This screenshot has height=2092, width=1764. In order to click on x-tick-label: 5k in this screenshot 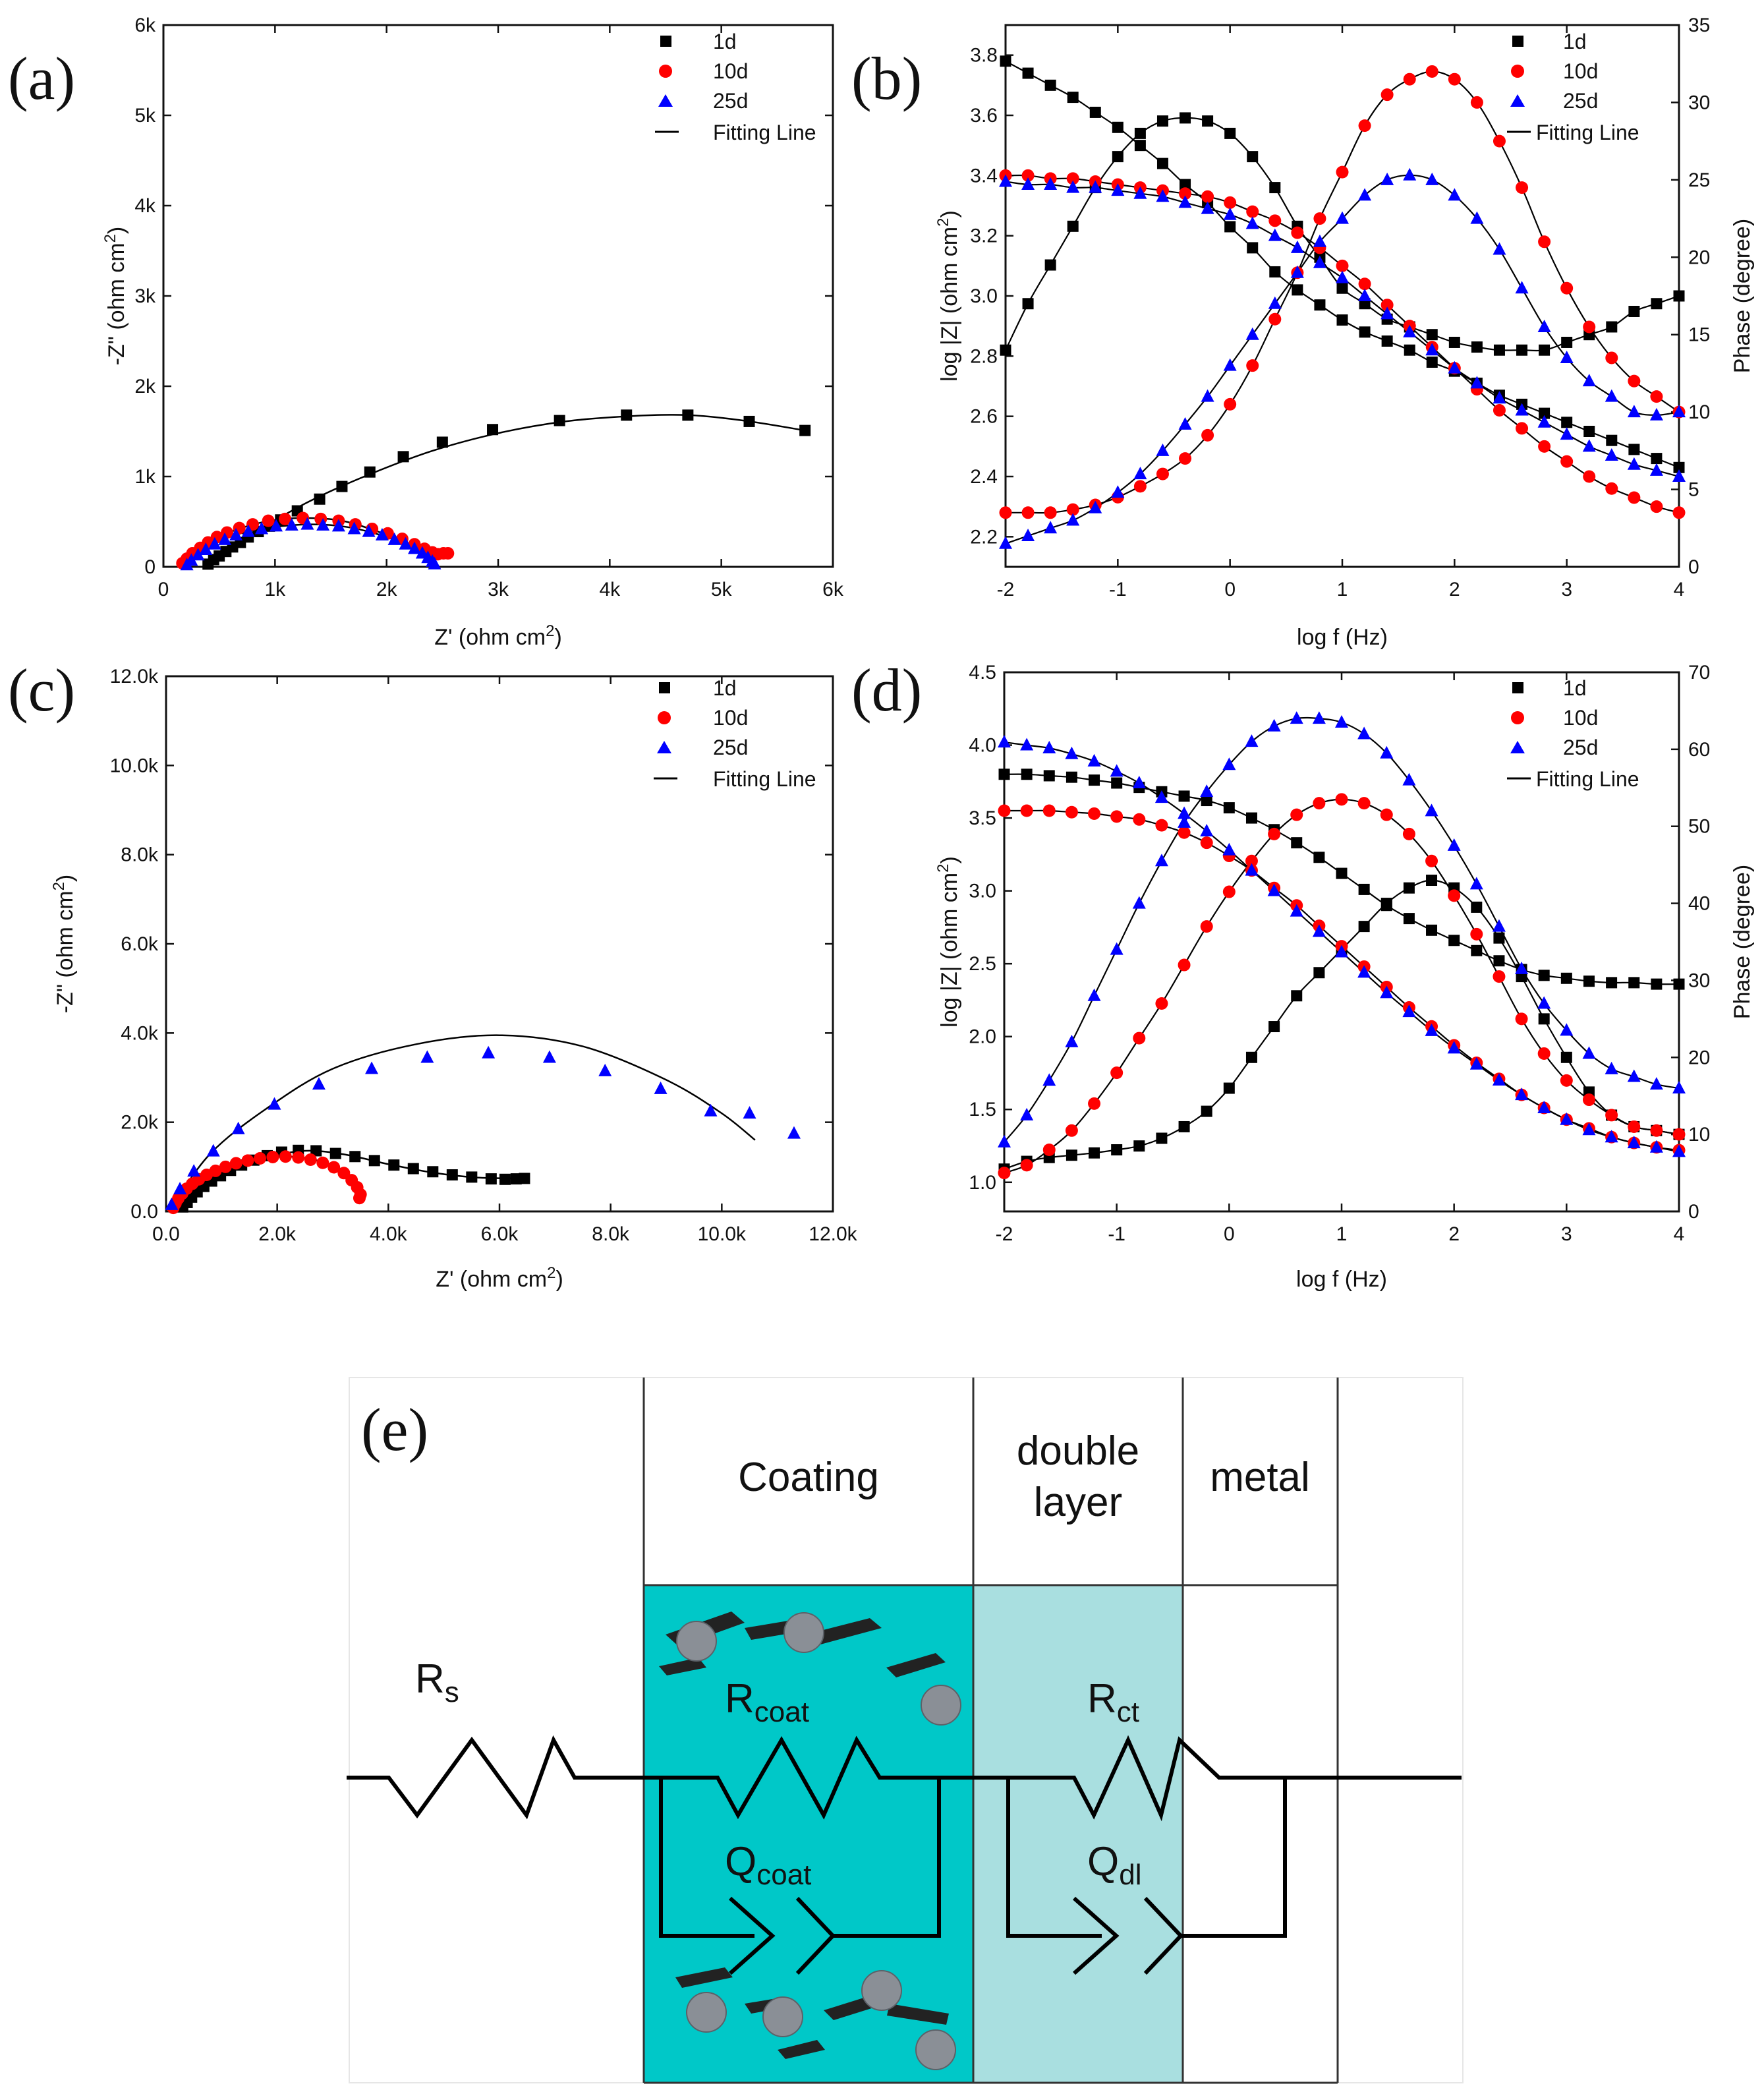, I will do `click(722, 589)`.